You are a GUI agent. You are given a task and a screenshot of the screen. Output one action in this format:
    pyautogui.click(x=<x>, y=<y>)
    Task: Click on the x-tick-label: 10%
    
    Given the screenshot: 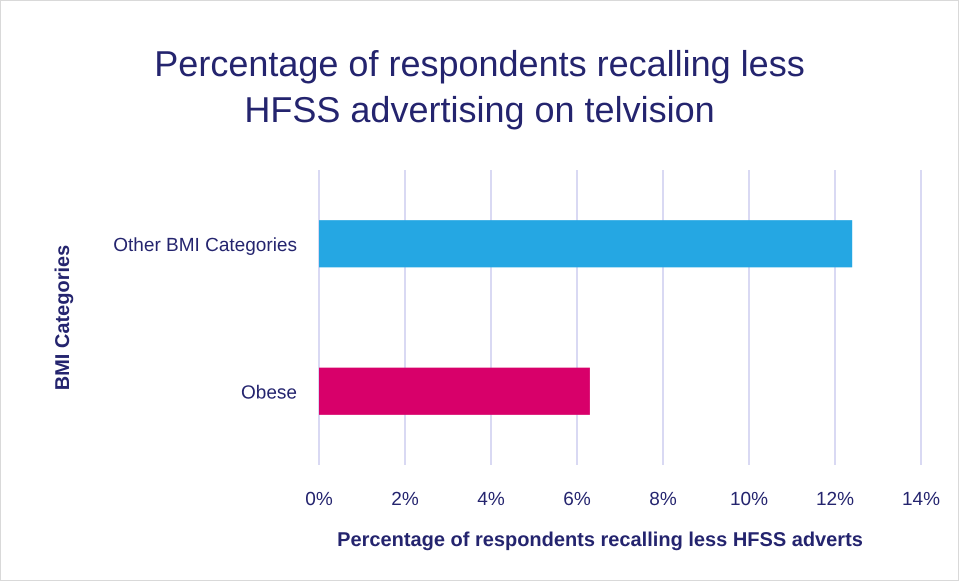 What is the action you would take?
    pyautogui.click(x=749, y=499)
    